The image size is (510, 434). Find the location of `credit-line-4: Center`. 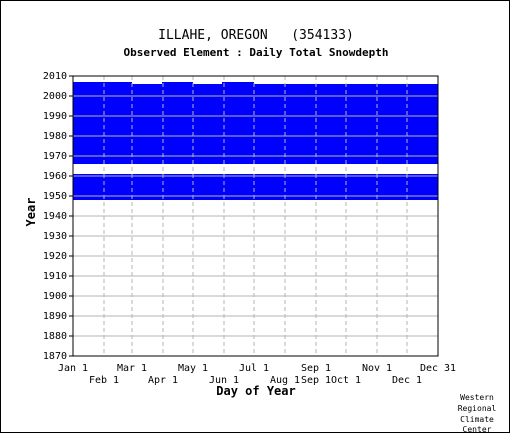

credit-line-4: Center is located at coordinates (477, 429).